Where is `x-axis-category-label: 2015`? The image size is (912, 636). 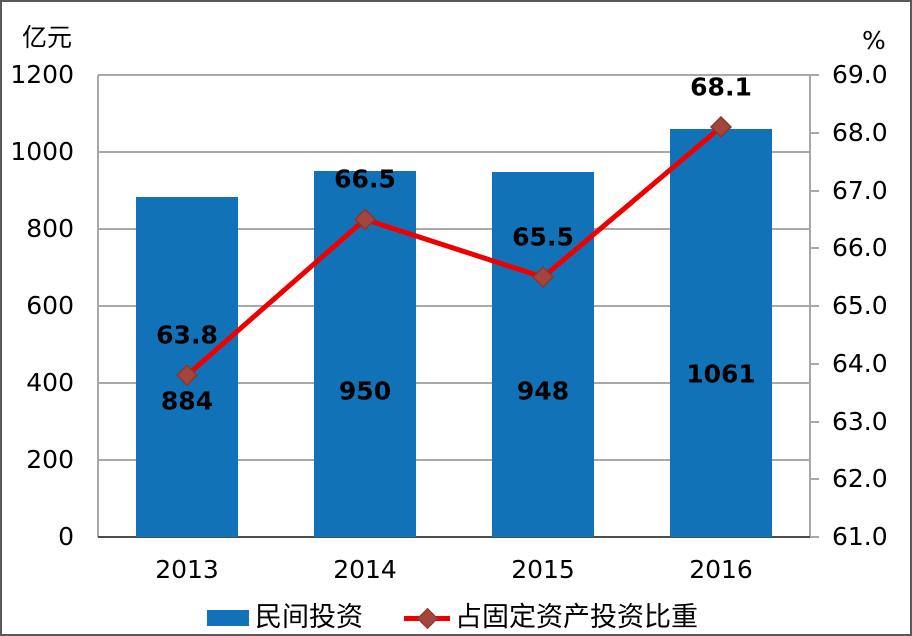 x-axis-category-label: 2015 is located at coordinates (543, 569).